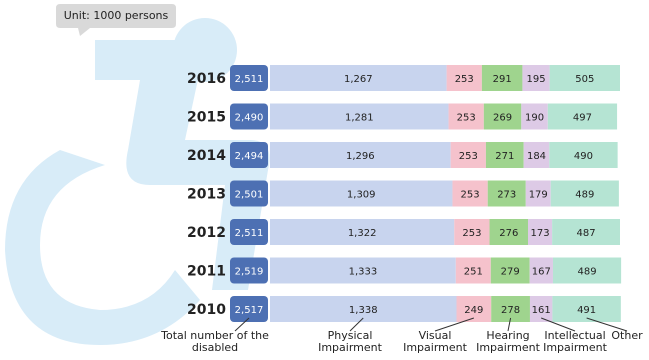  I want to click on value-label: 167, so click(541, 272).